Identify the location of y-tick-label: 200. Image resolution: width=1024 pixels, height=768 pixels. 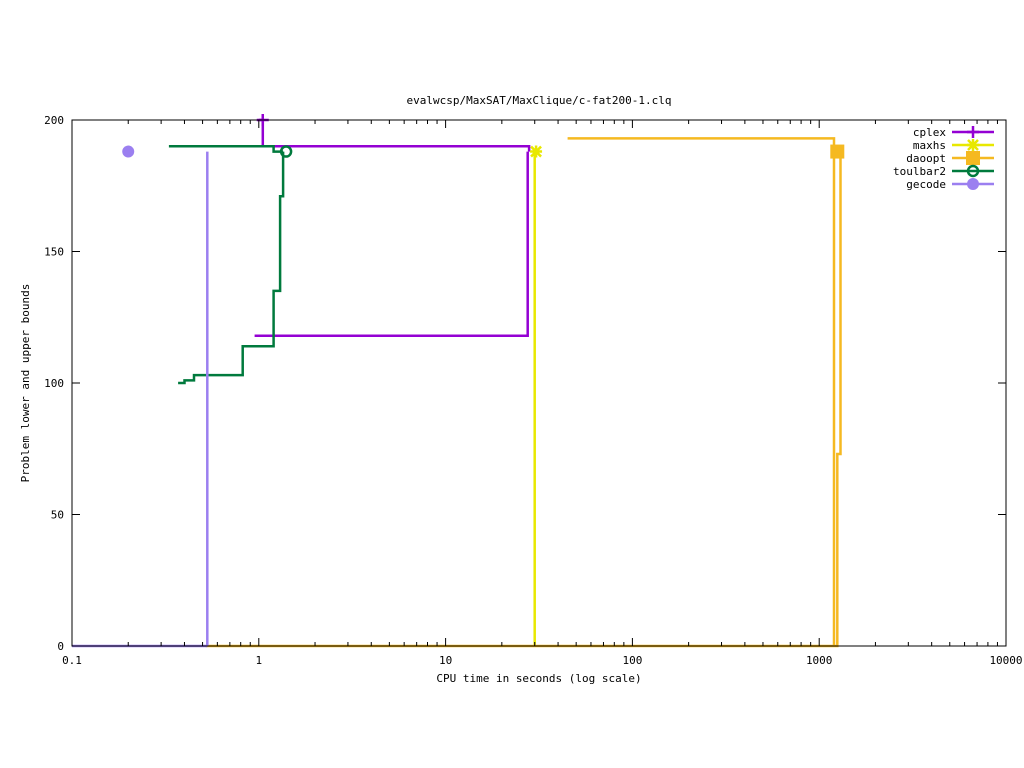
(54, 120).